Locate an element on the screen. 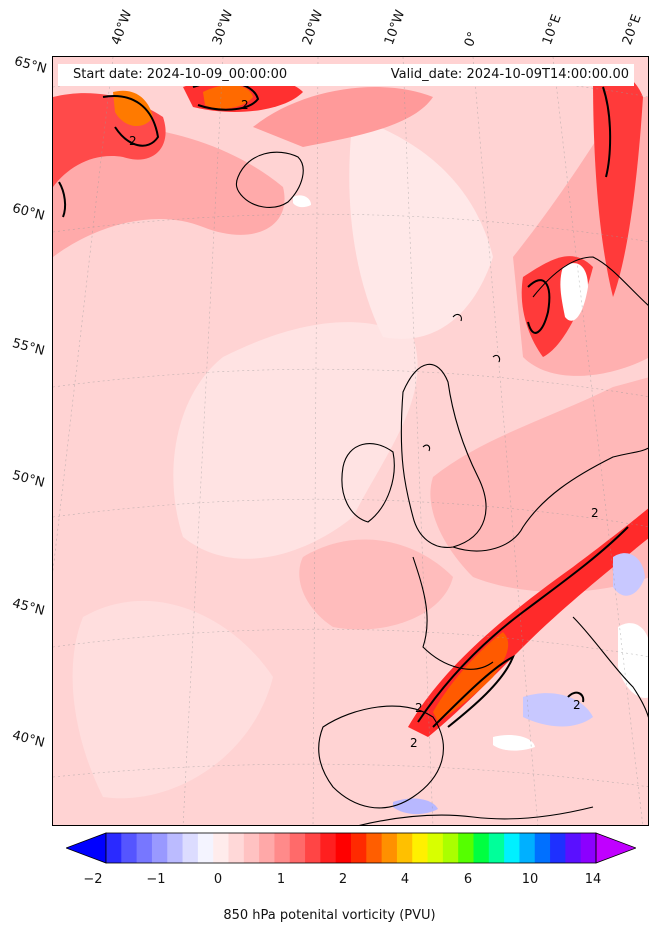 This screenshot has height=936, width=659. italy-coast is located at coordinates (610, 667).